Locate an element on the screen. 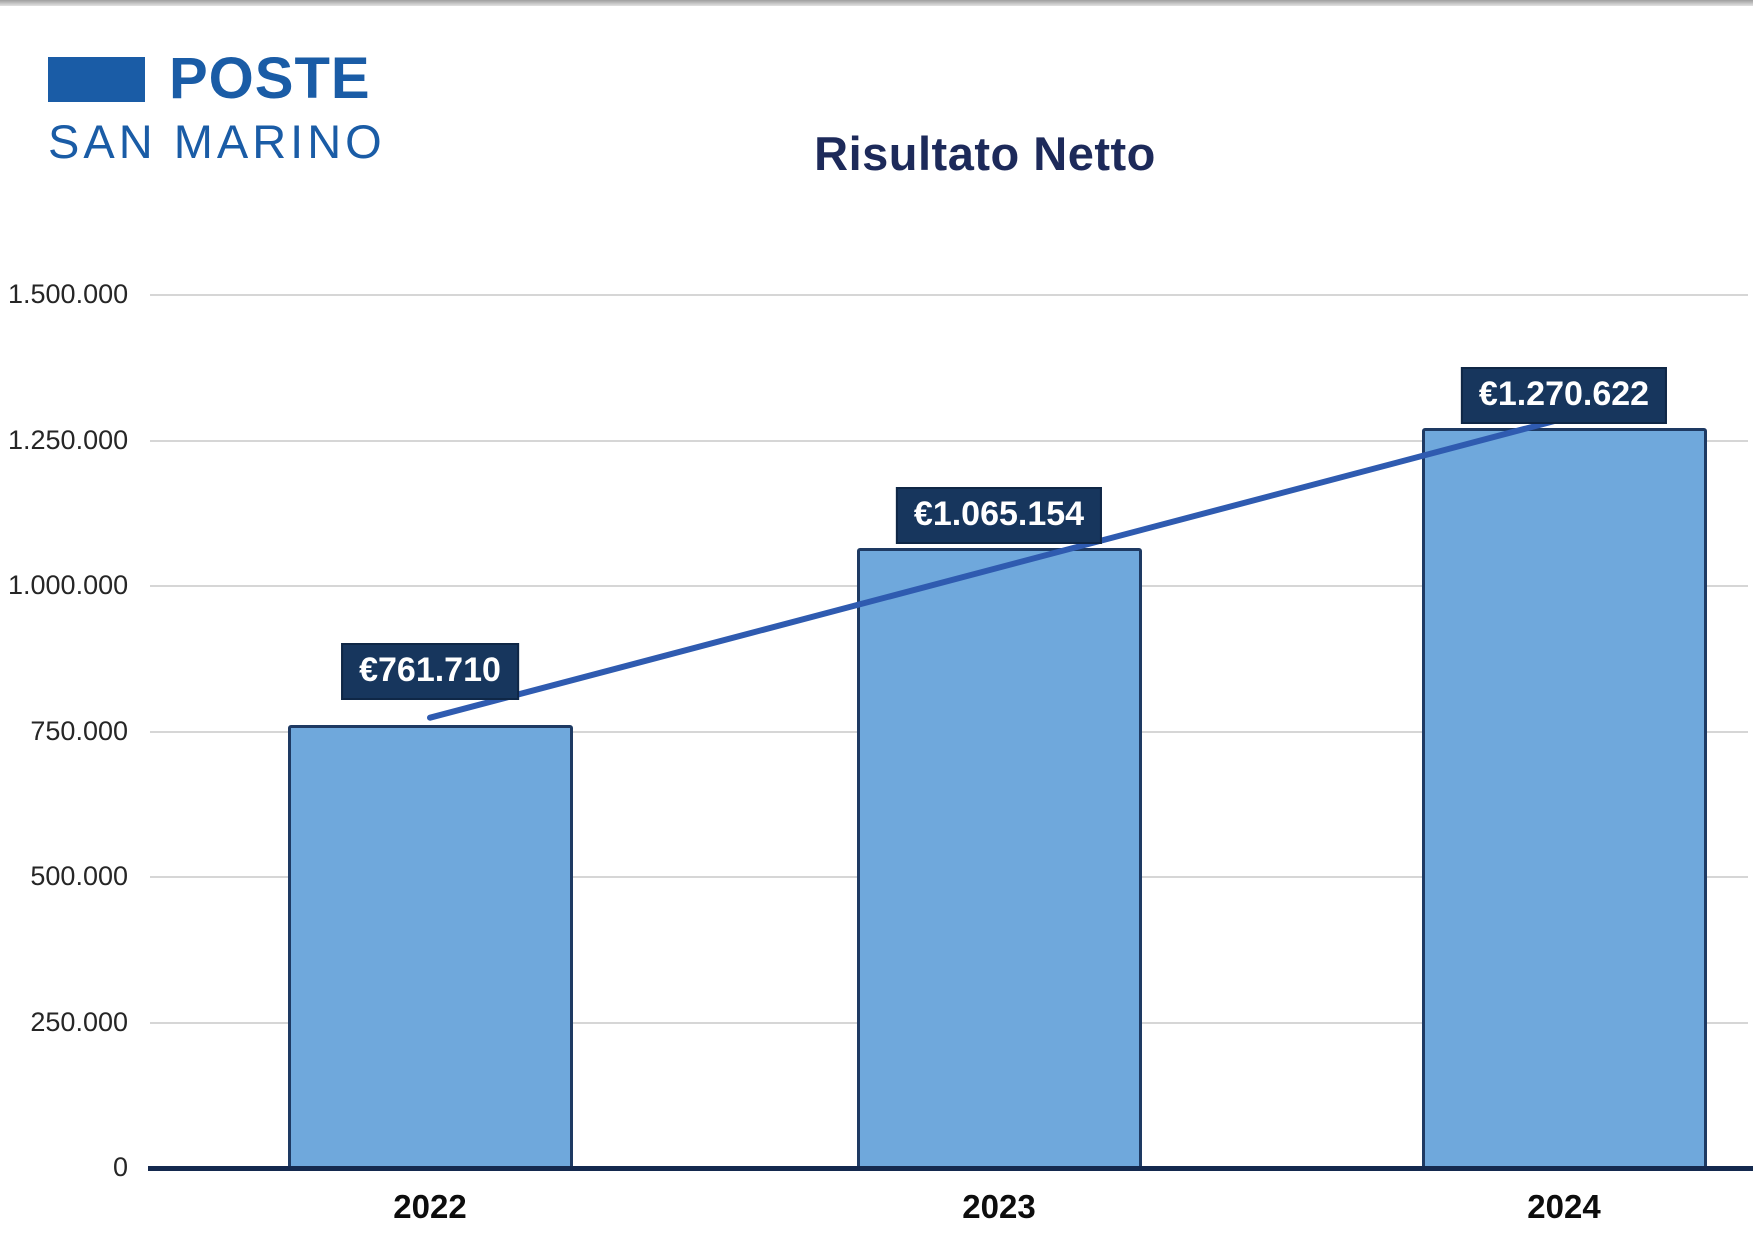 The height and width of the screenshot is (1258, 1753). data-label-2023: €1.065.154 is located at coordinates (999, 516).